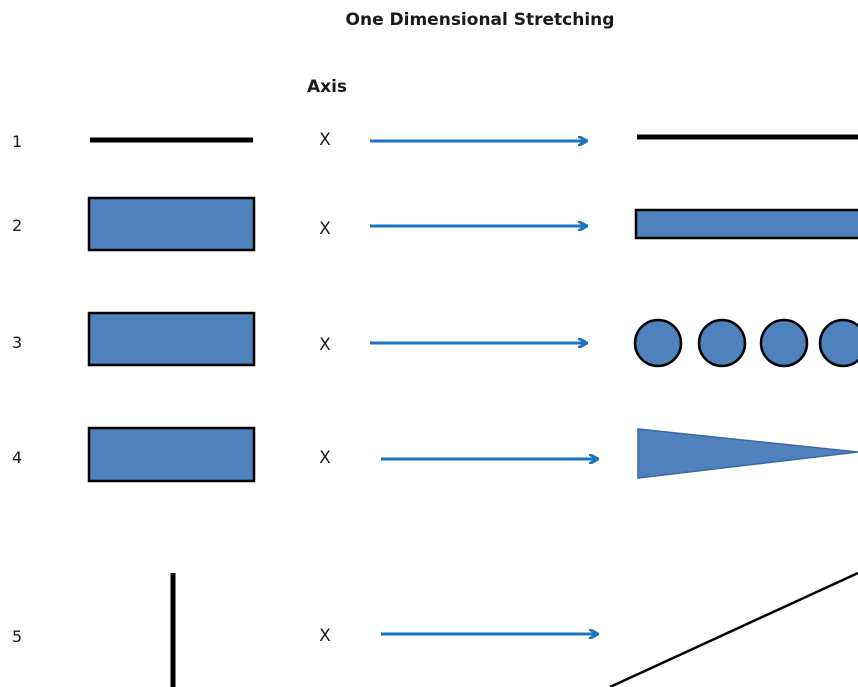  I want to click on row-number: 5, so click(17, 636).